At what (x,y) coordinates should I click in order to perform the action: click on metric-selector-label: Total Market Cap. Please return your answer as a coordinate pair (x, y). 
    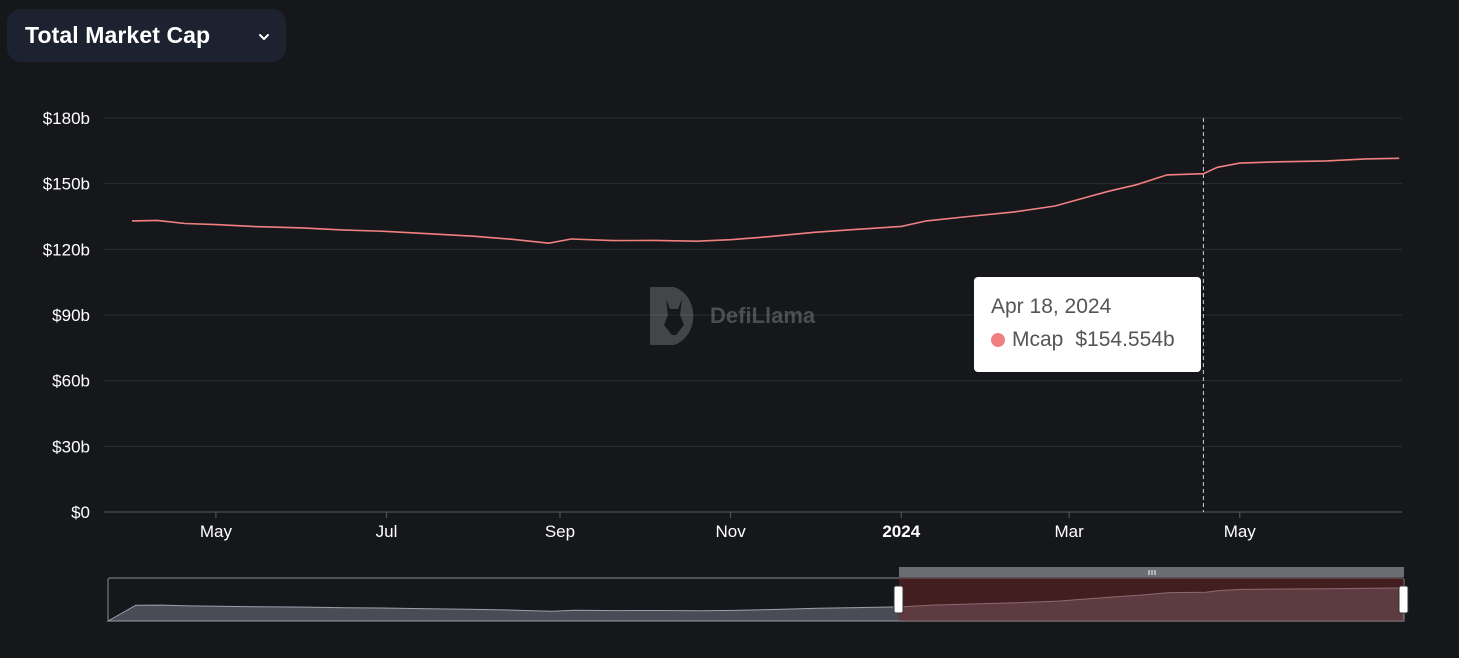
    Looking at the image, I should click on (118, 35).